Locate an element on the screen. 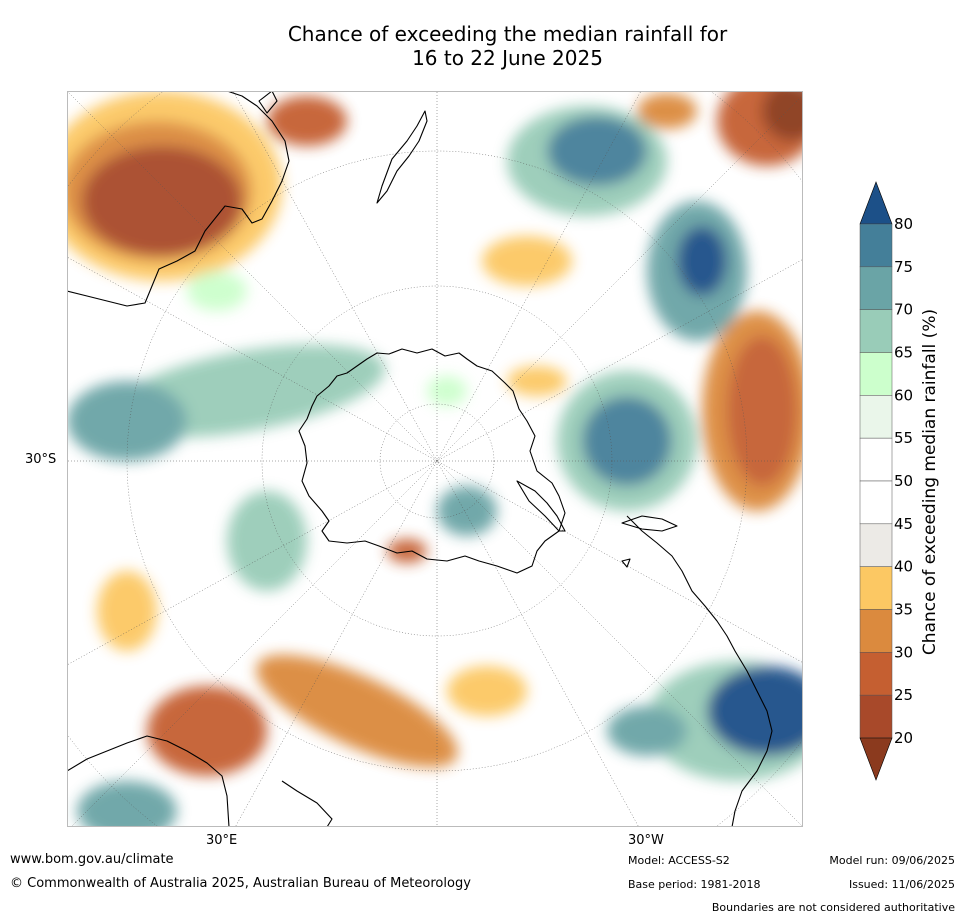 This screenshot has width=965, height=919. colorbar-tick-label: 70 is located at coordinates (903, 310).